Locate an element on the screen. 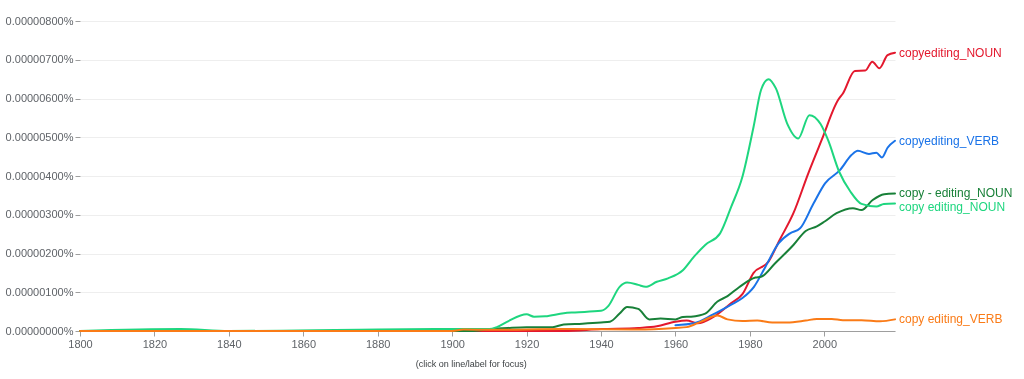 The image size is (1024, 379). x-tick-label: 1800 is located at coordinates (80, 343).